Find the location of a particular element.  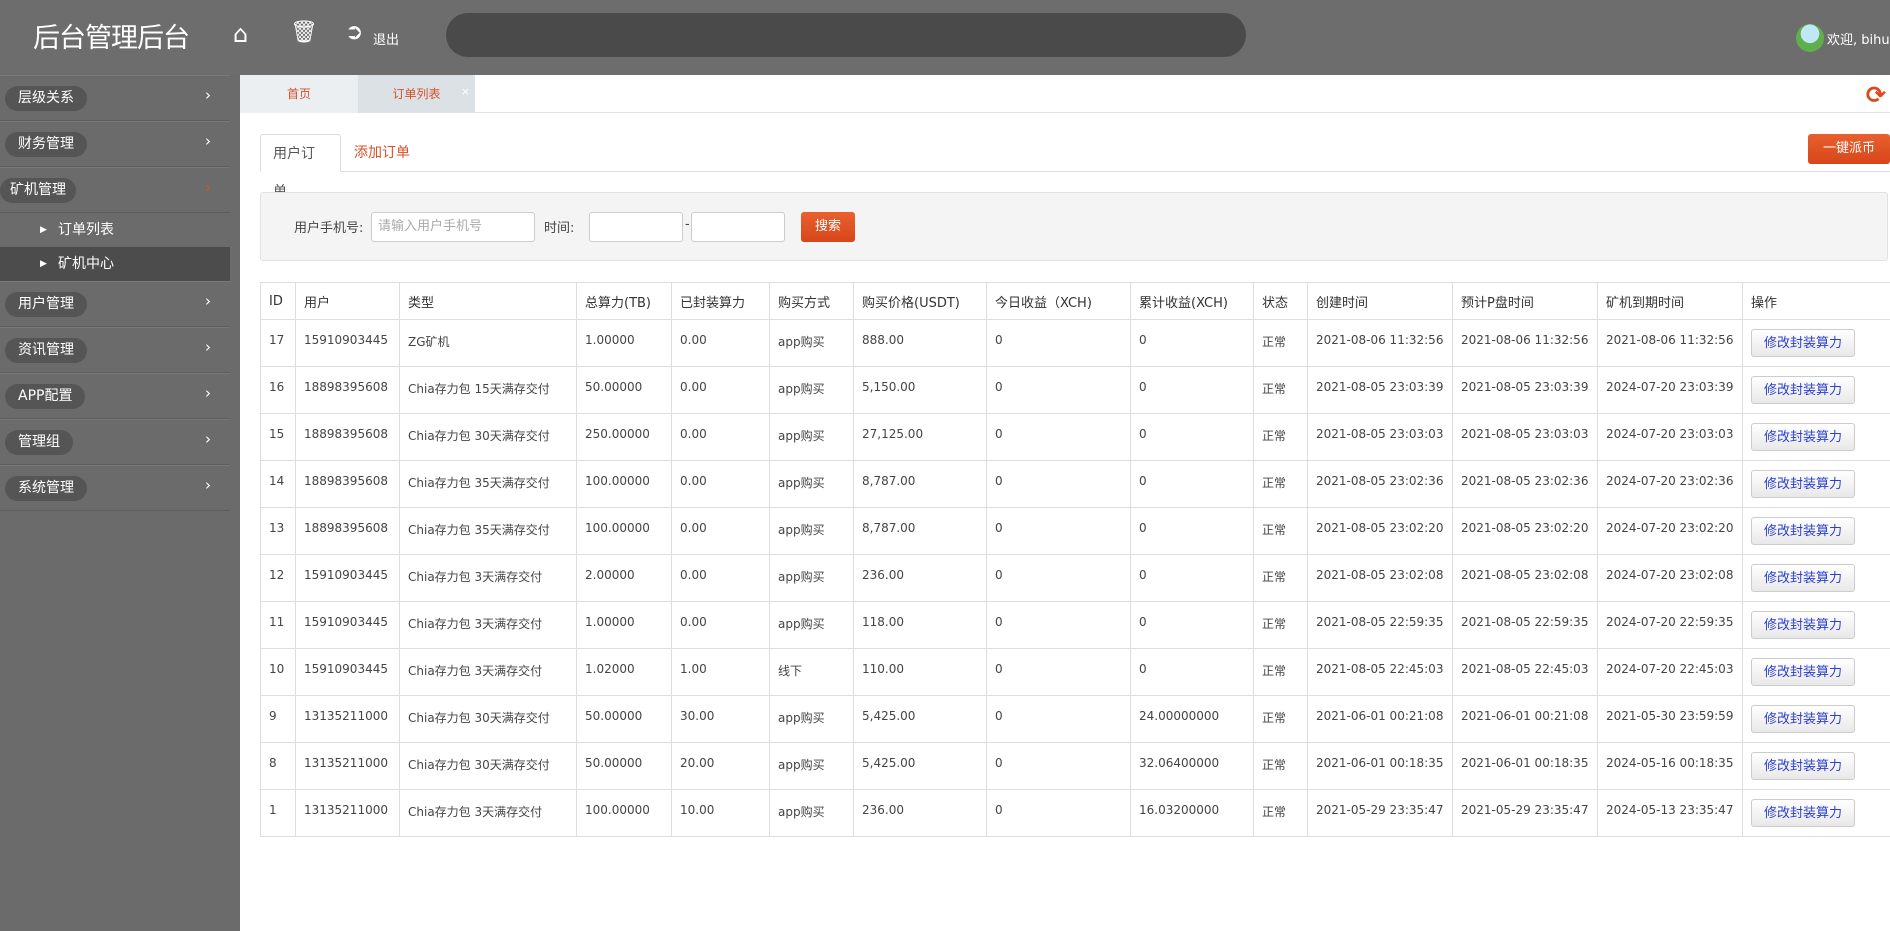

table-cell: 2024-05-16 00:18:35 is located at coordinates (1670, 766).